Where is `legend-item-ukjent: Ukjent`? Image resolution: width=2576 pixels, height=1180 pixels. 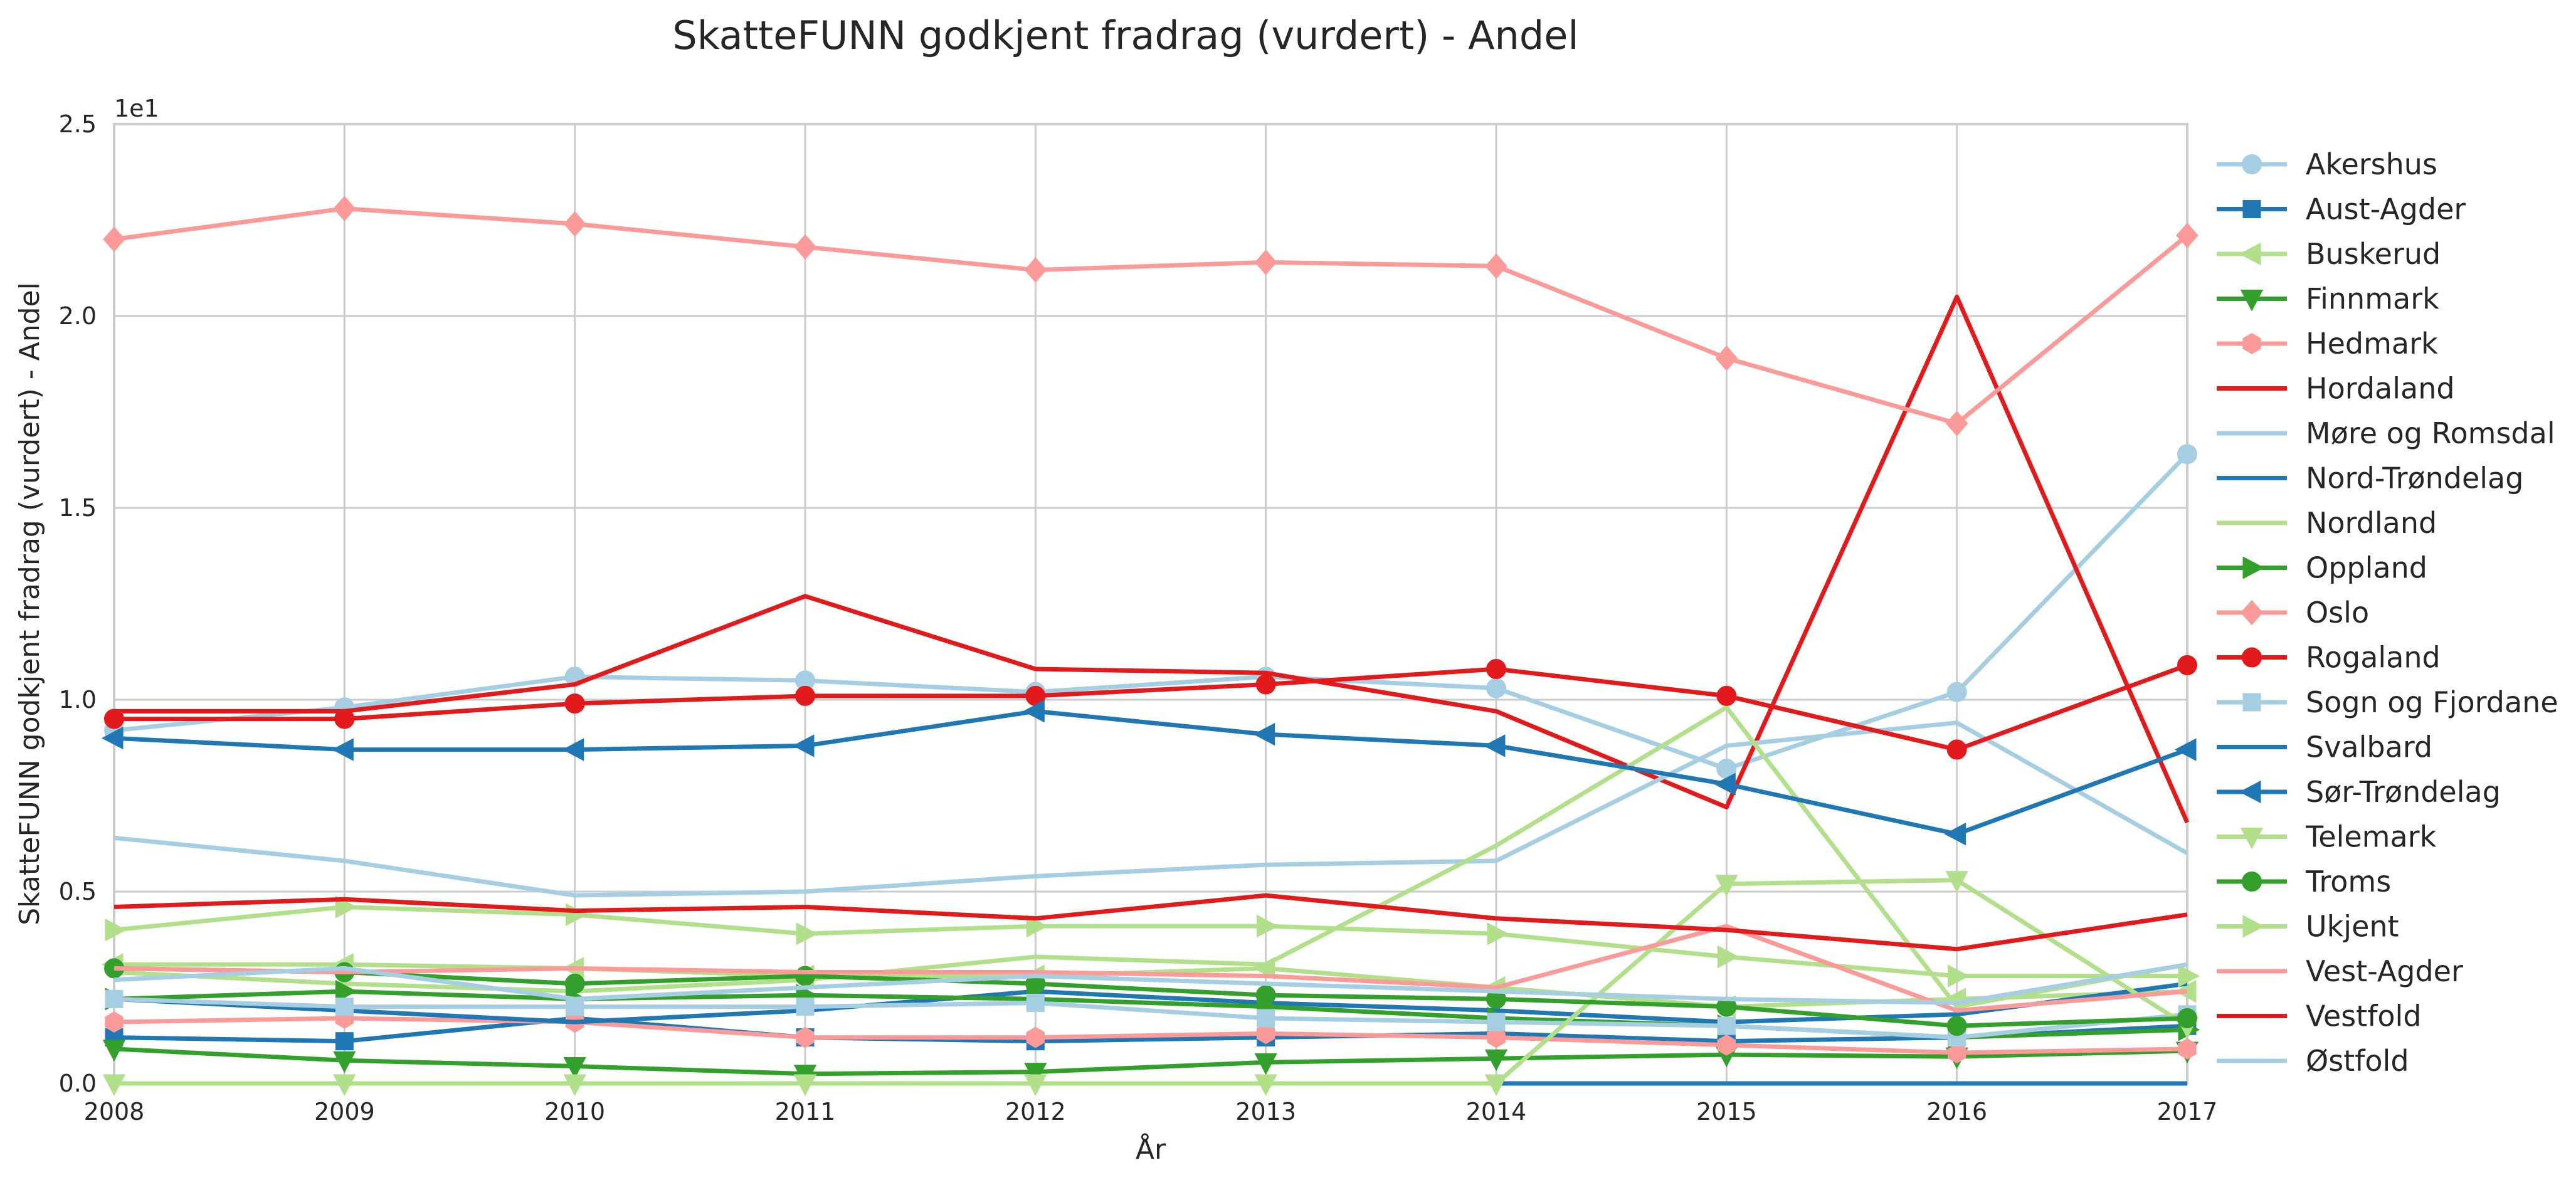 legend-item-ukjent: Ukjent is located at coordinates (2308, 927).